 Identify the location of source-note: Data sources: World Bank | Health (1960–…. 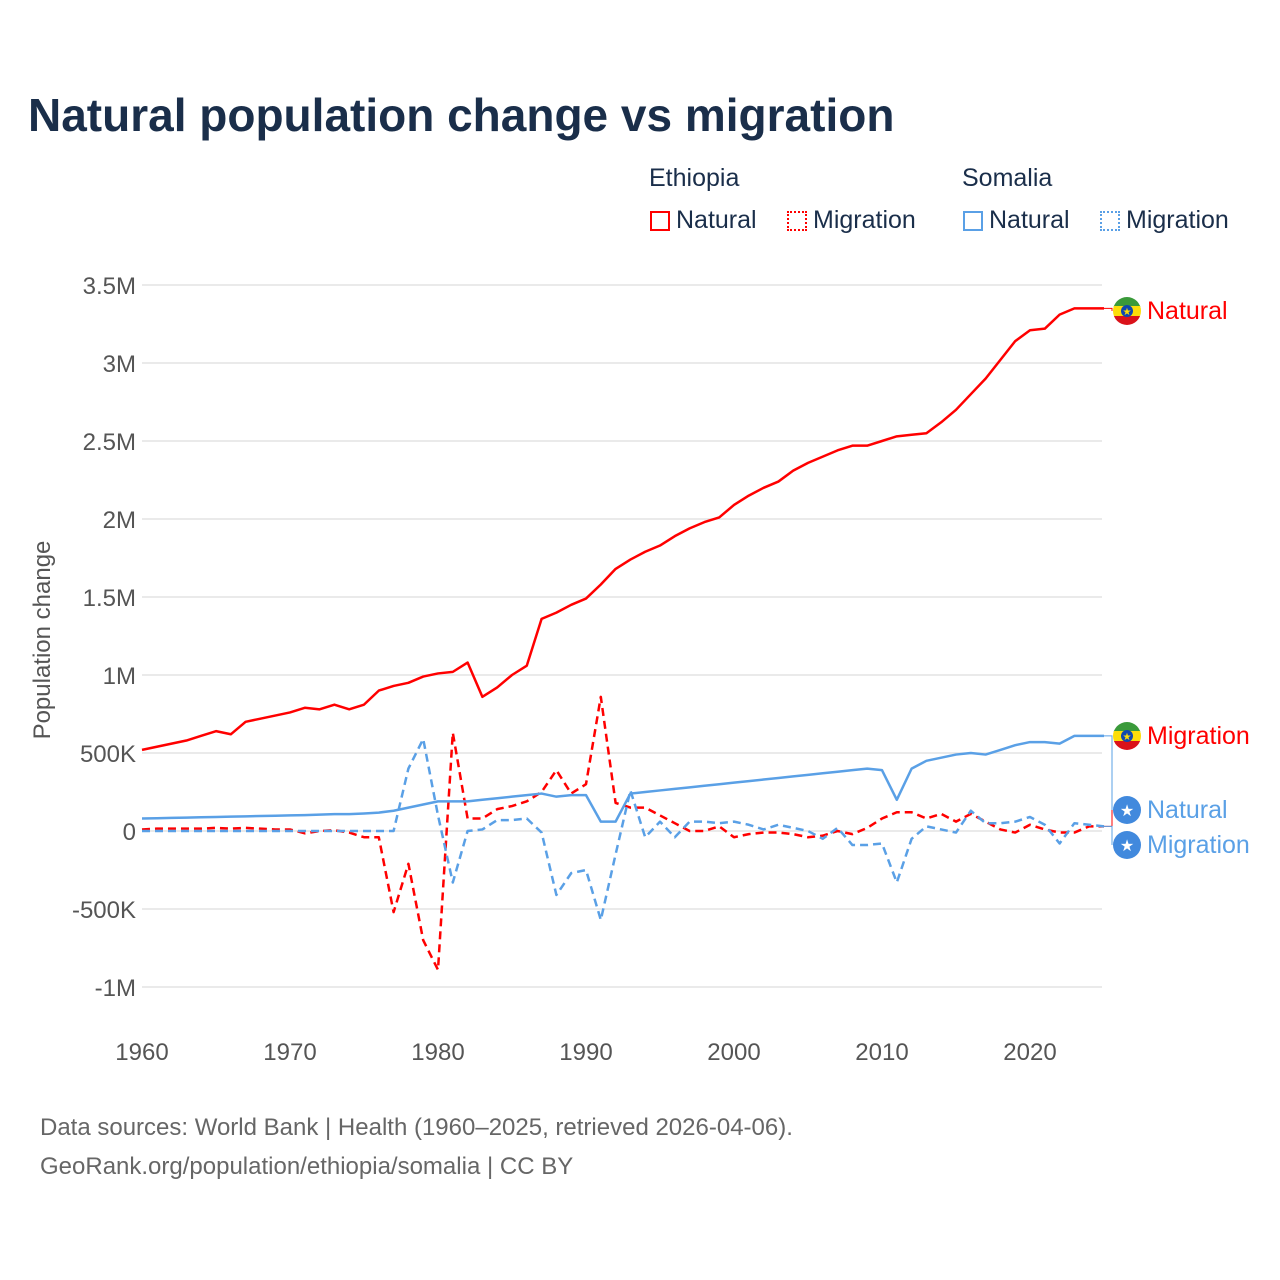
(416, 1147).